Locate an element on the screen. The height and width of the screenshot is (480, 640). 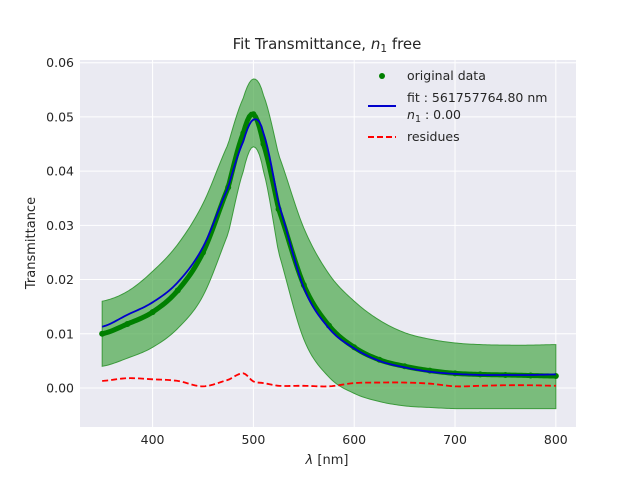
y-tick-label: 0.03 is located at coordinates (60, 225).